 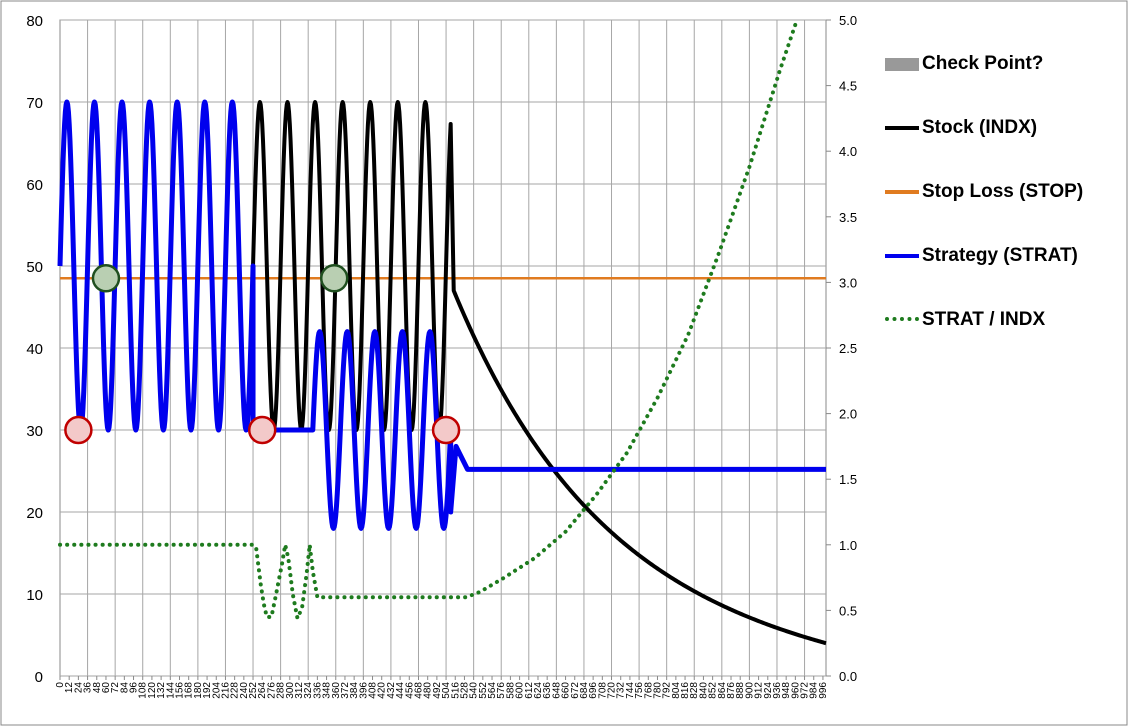 What do you see at coordinates (566, 690) in the screenshot?
I see `x-tick-label: 660` at bounding box center [566, 690].